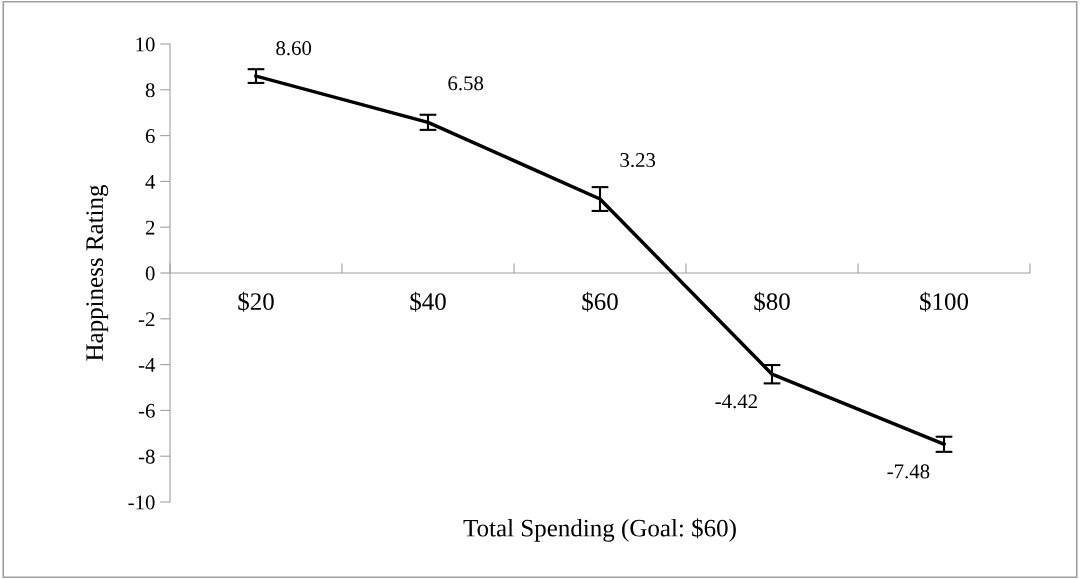 This screenshot has height=579, width=1080. What do you see at coordinates (150, 273) in the screenshot?
I see `y-tick-label: 0` at bounding box center [150, 273].